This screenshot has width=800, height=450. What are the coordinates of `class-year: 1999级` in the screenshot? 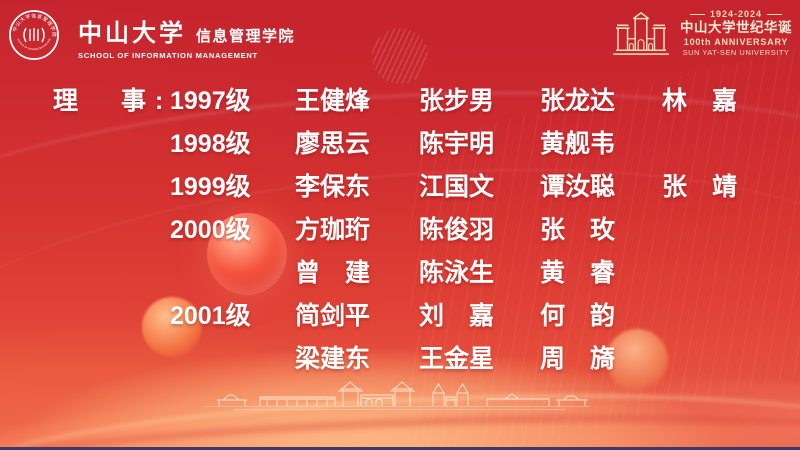 It's located at (210, 186).